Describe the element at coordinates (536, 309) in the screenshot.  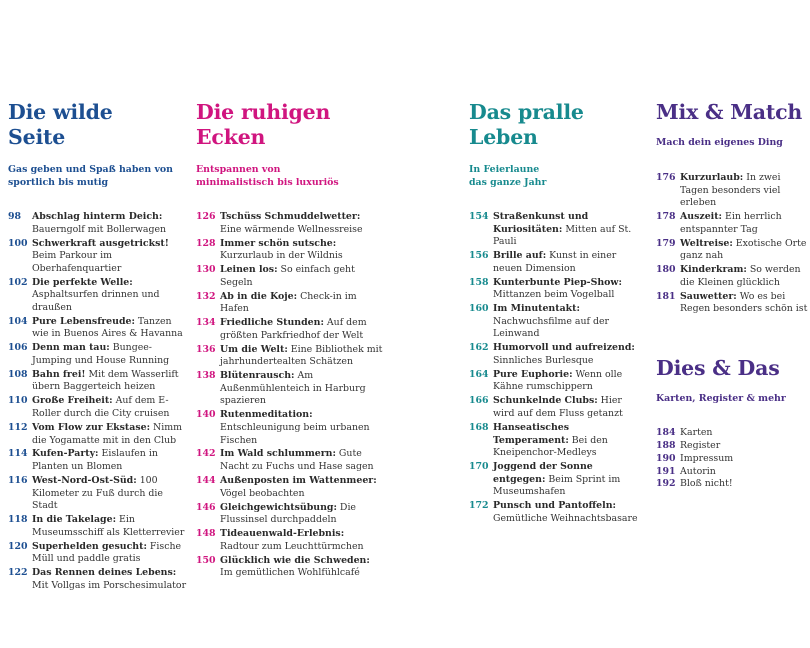
I see `entry-title: Im Minutentakt:` at that location.